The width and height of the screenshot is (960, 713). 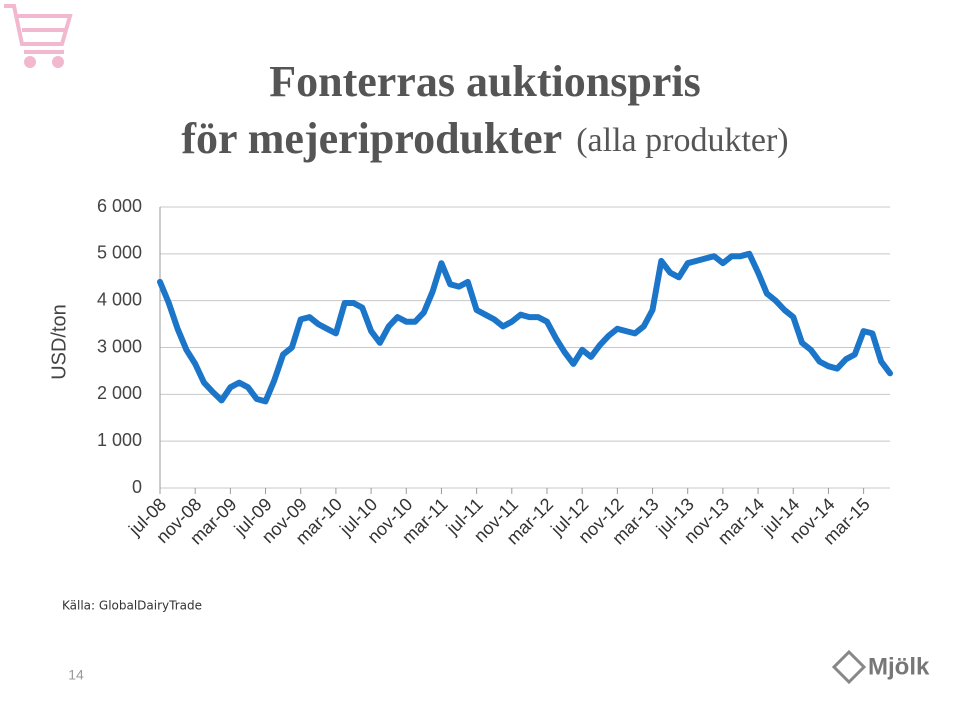 I want to click on y-tick-label: 5 000, so click(x=119, y=253).